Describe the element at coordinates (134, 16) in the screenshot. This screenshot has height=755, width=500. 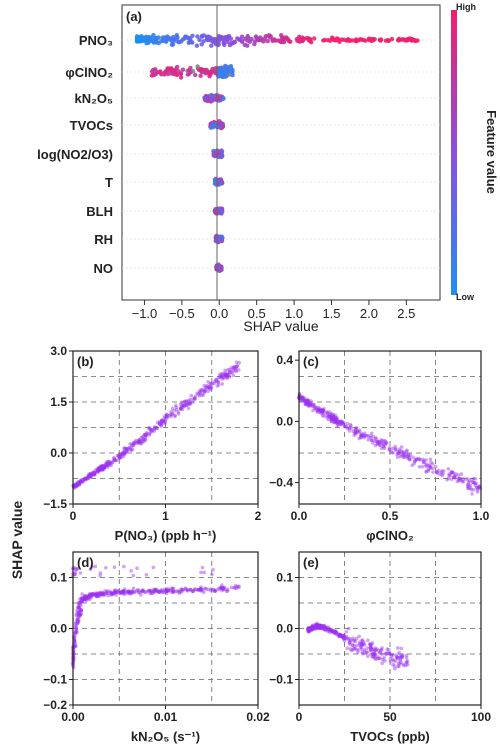
I see `panel-a-label: (a)` at that location.